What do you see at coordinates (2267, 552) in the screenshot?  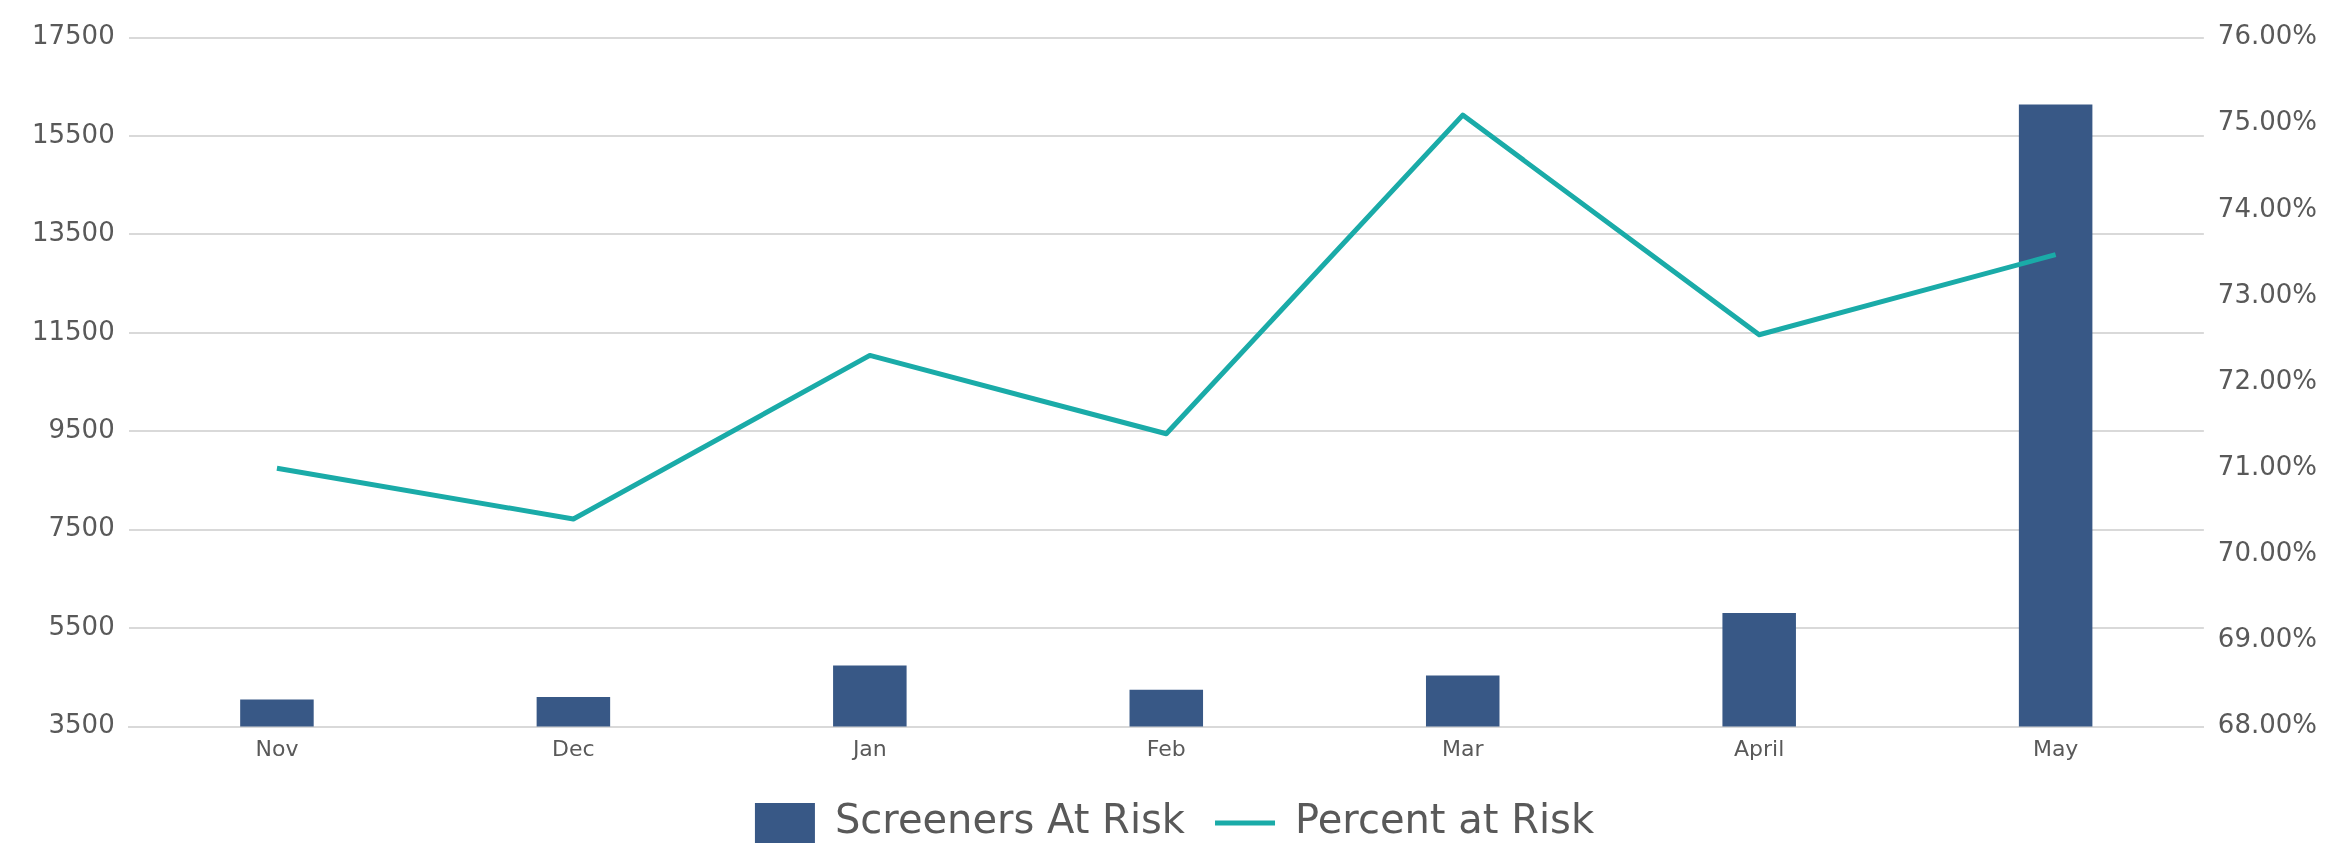 I see `y2-tick-label: 70.00%` at bounding box center [2267, 552].